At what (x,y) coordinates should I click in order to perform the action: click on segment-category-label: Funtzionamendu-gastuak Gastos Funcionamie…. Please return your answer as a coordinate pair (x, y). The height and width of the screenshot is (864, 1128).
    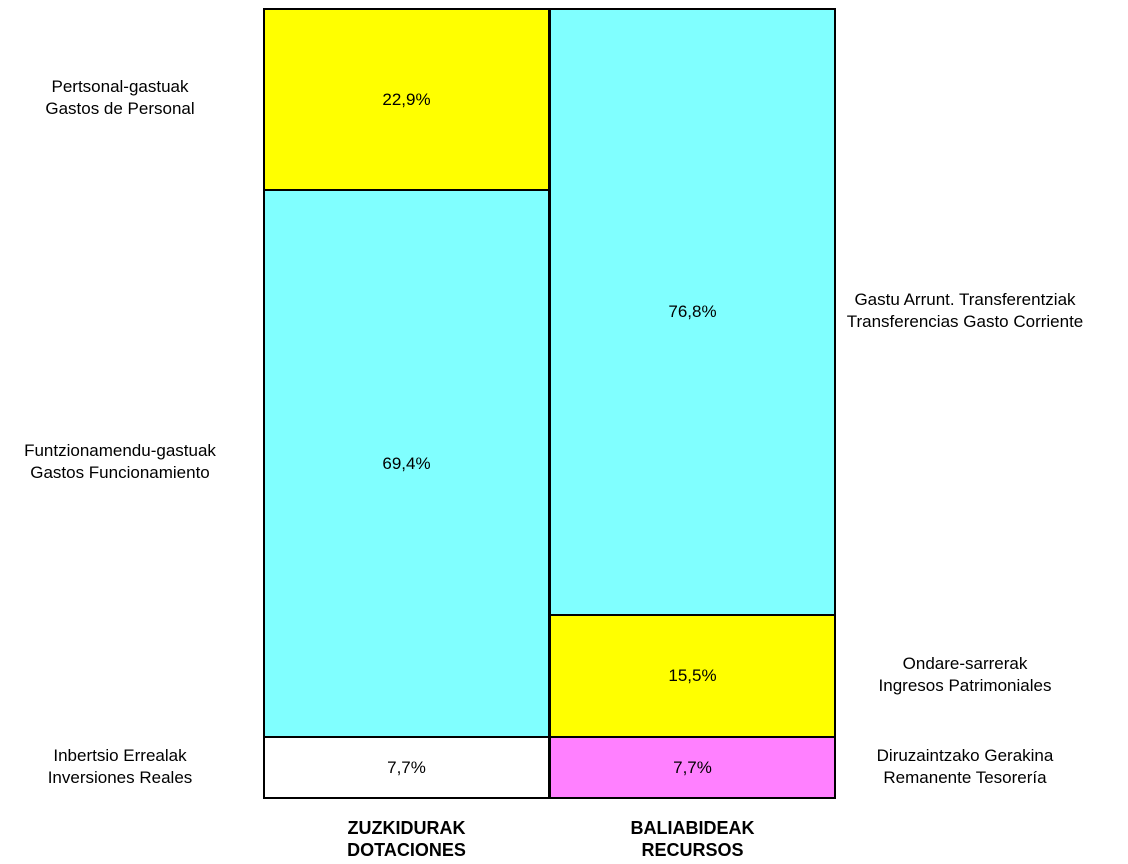
    Looking at the image, I should click on (140, 462).